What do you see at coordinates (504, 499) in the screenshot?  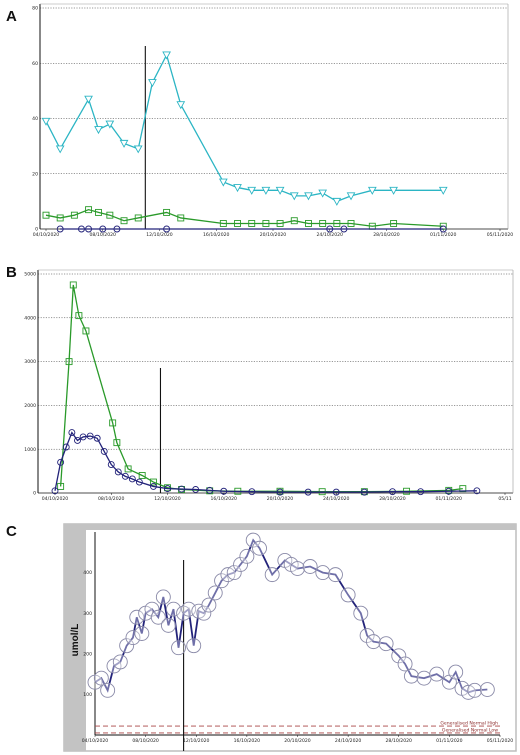 I see `chart2-xtick-8: 05/11` at bounding box center [504, 499].